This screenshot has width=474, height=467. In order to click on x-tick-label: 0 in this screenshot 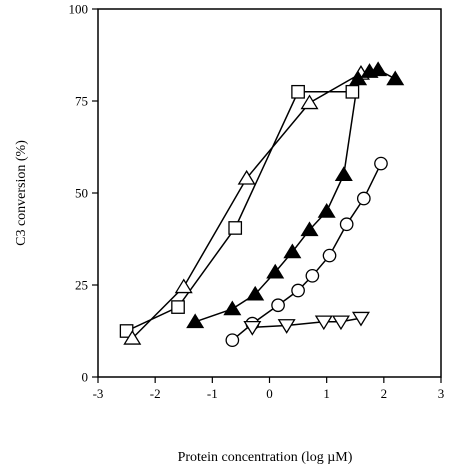, I will do `click(269, 393)`.